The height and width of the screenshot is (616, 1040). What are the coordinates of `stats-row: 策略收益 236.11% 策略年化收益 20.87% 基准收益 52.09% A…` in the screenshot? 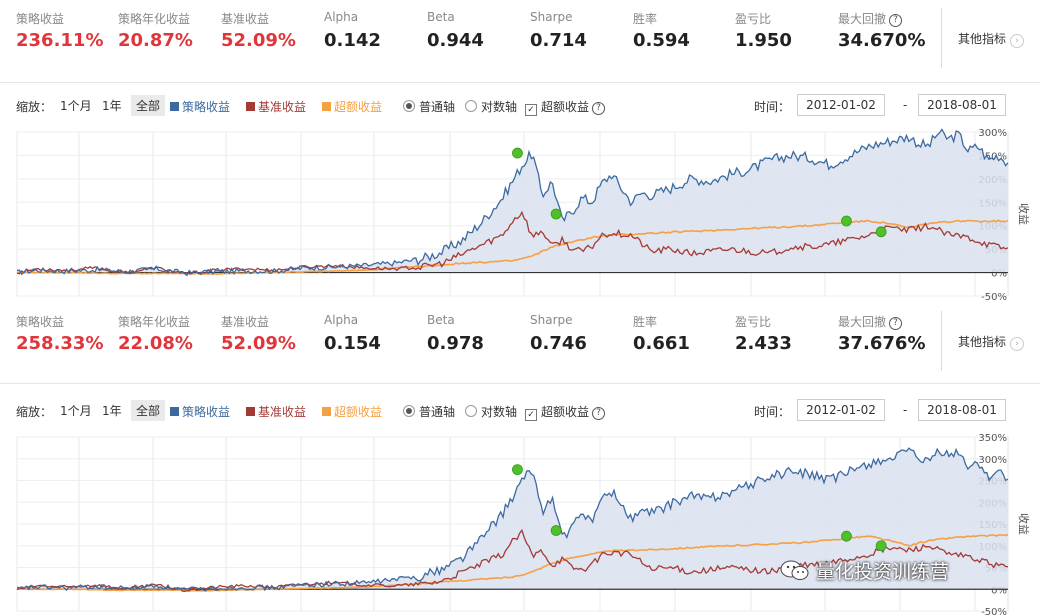 It's located at (520, 40).